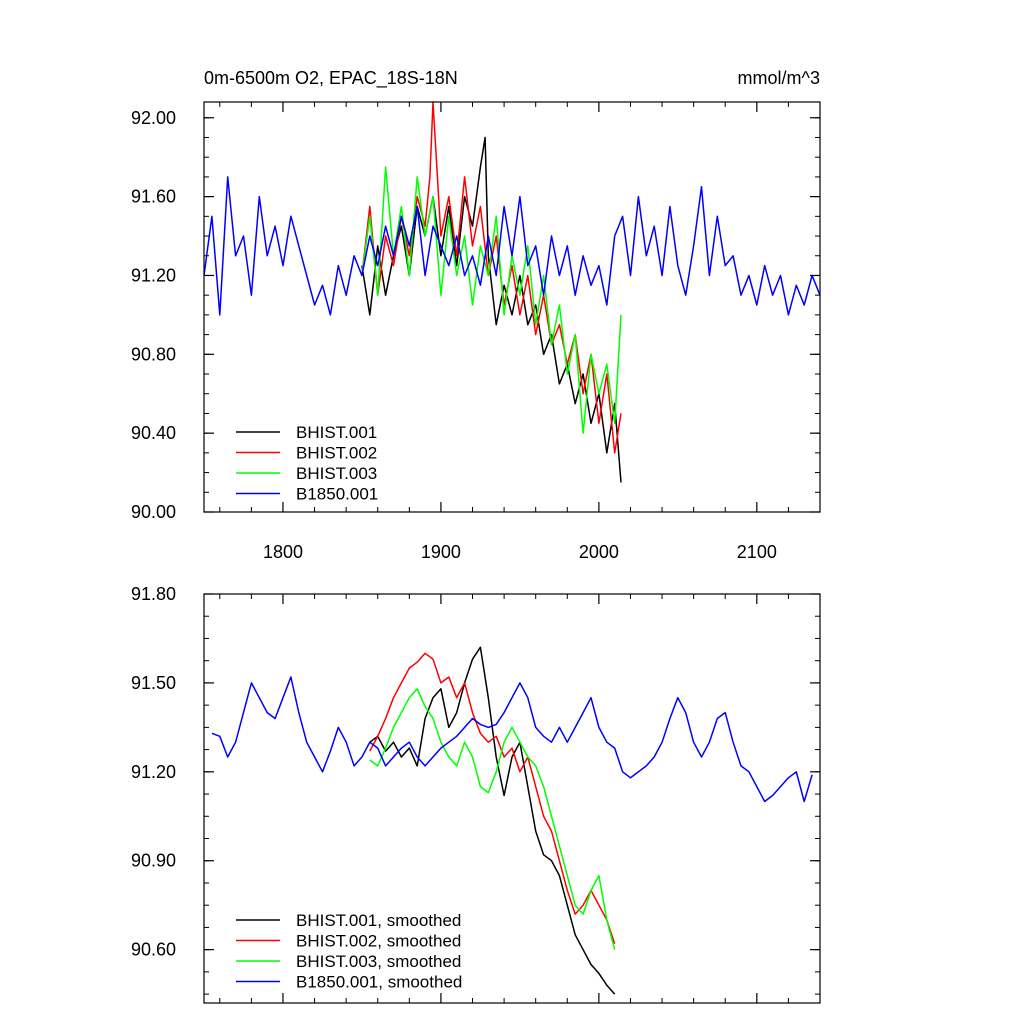 The width and height of the screenshot is (1024, 1024). What do you see at coordinates (441, 552) in the screenshot?
I see `top-x-tick-label: 1900` at bounding box center [441, 552].